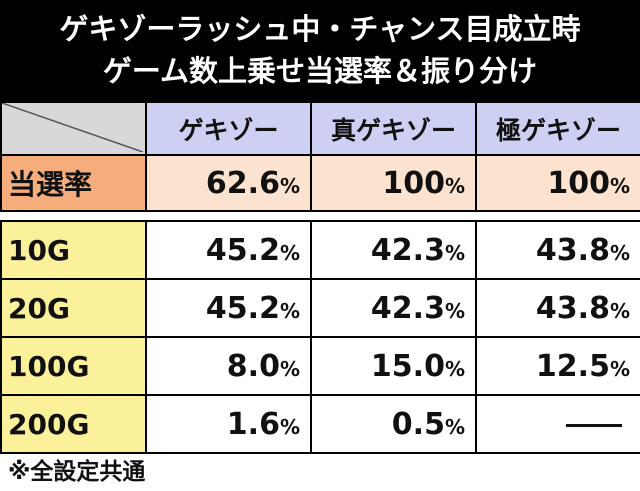 The height and width of the screenshot is (491, 640). I want to click on cell-value: 8.0%, so click(228, 366).